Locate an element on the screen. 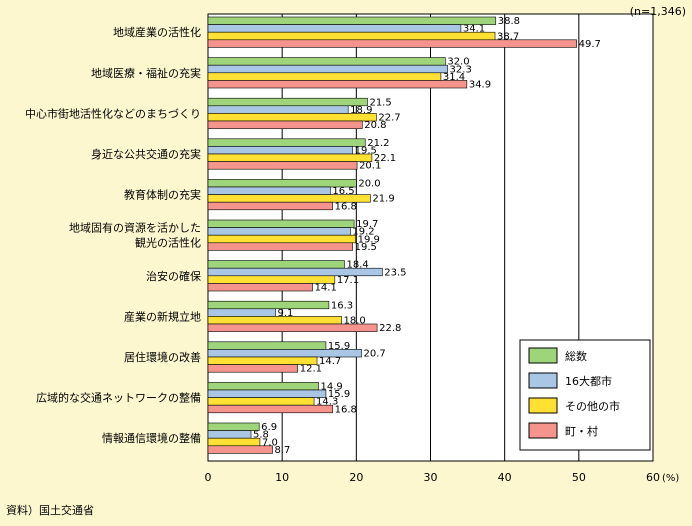 The image size is (692, 526). category-label: 情報通信環境の整備 is located at coordinates (151, 438).